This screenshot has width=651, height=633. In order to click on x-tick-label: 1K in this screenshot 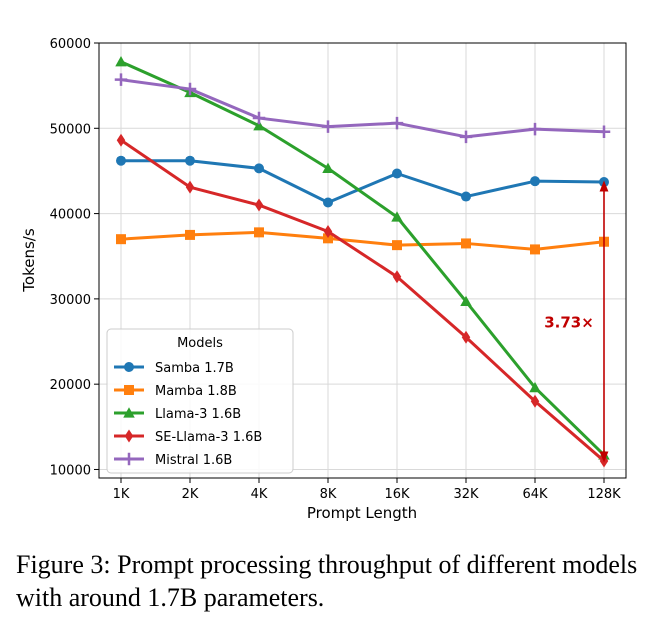, I will do `click(121, 494)`.